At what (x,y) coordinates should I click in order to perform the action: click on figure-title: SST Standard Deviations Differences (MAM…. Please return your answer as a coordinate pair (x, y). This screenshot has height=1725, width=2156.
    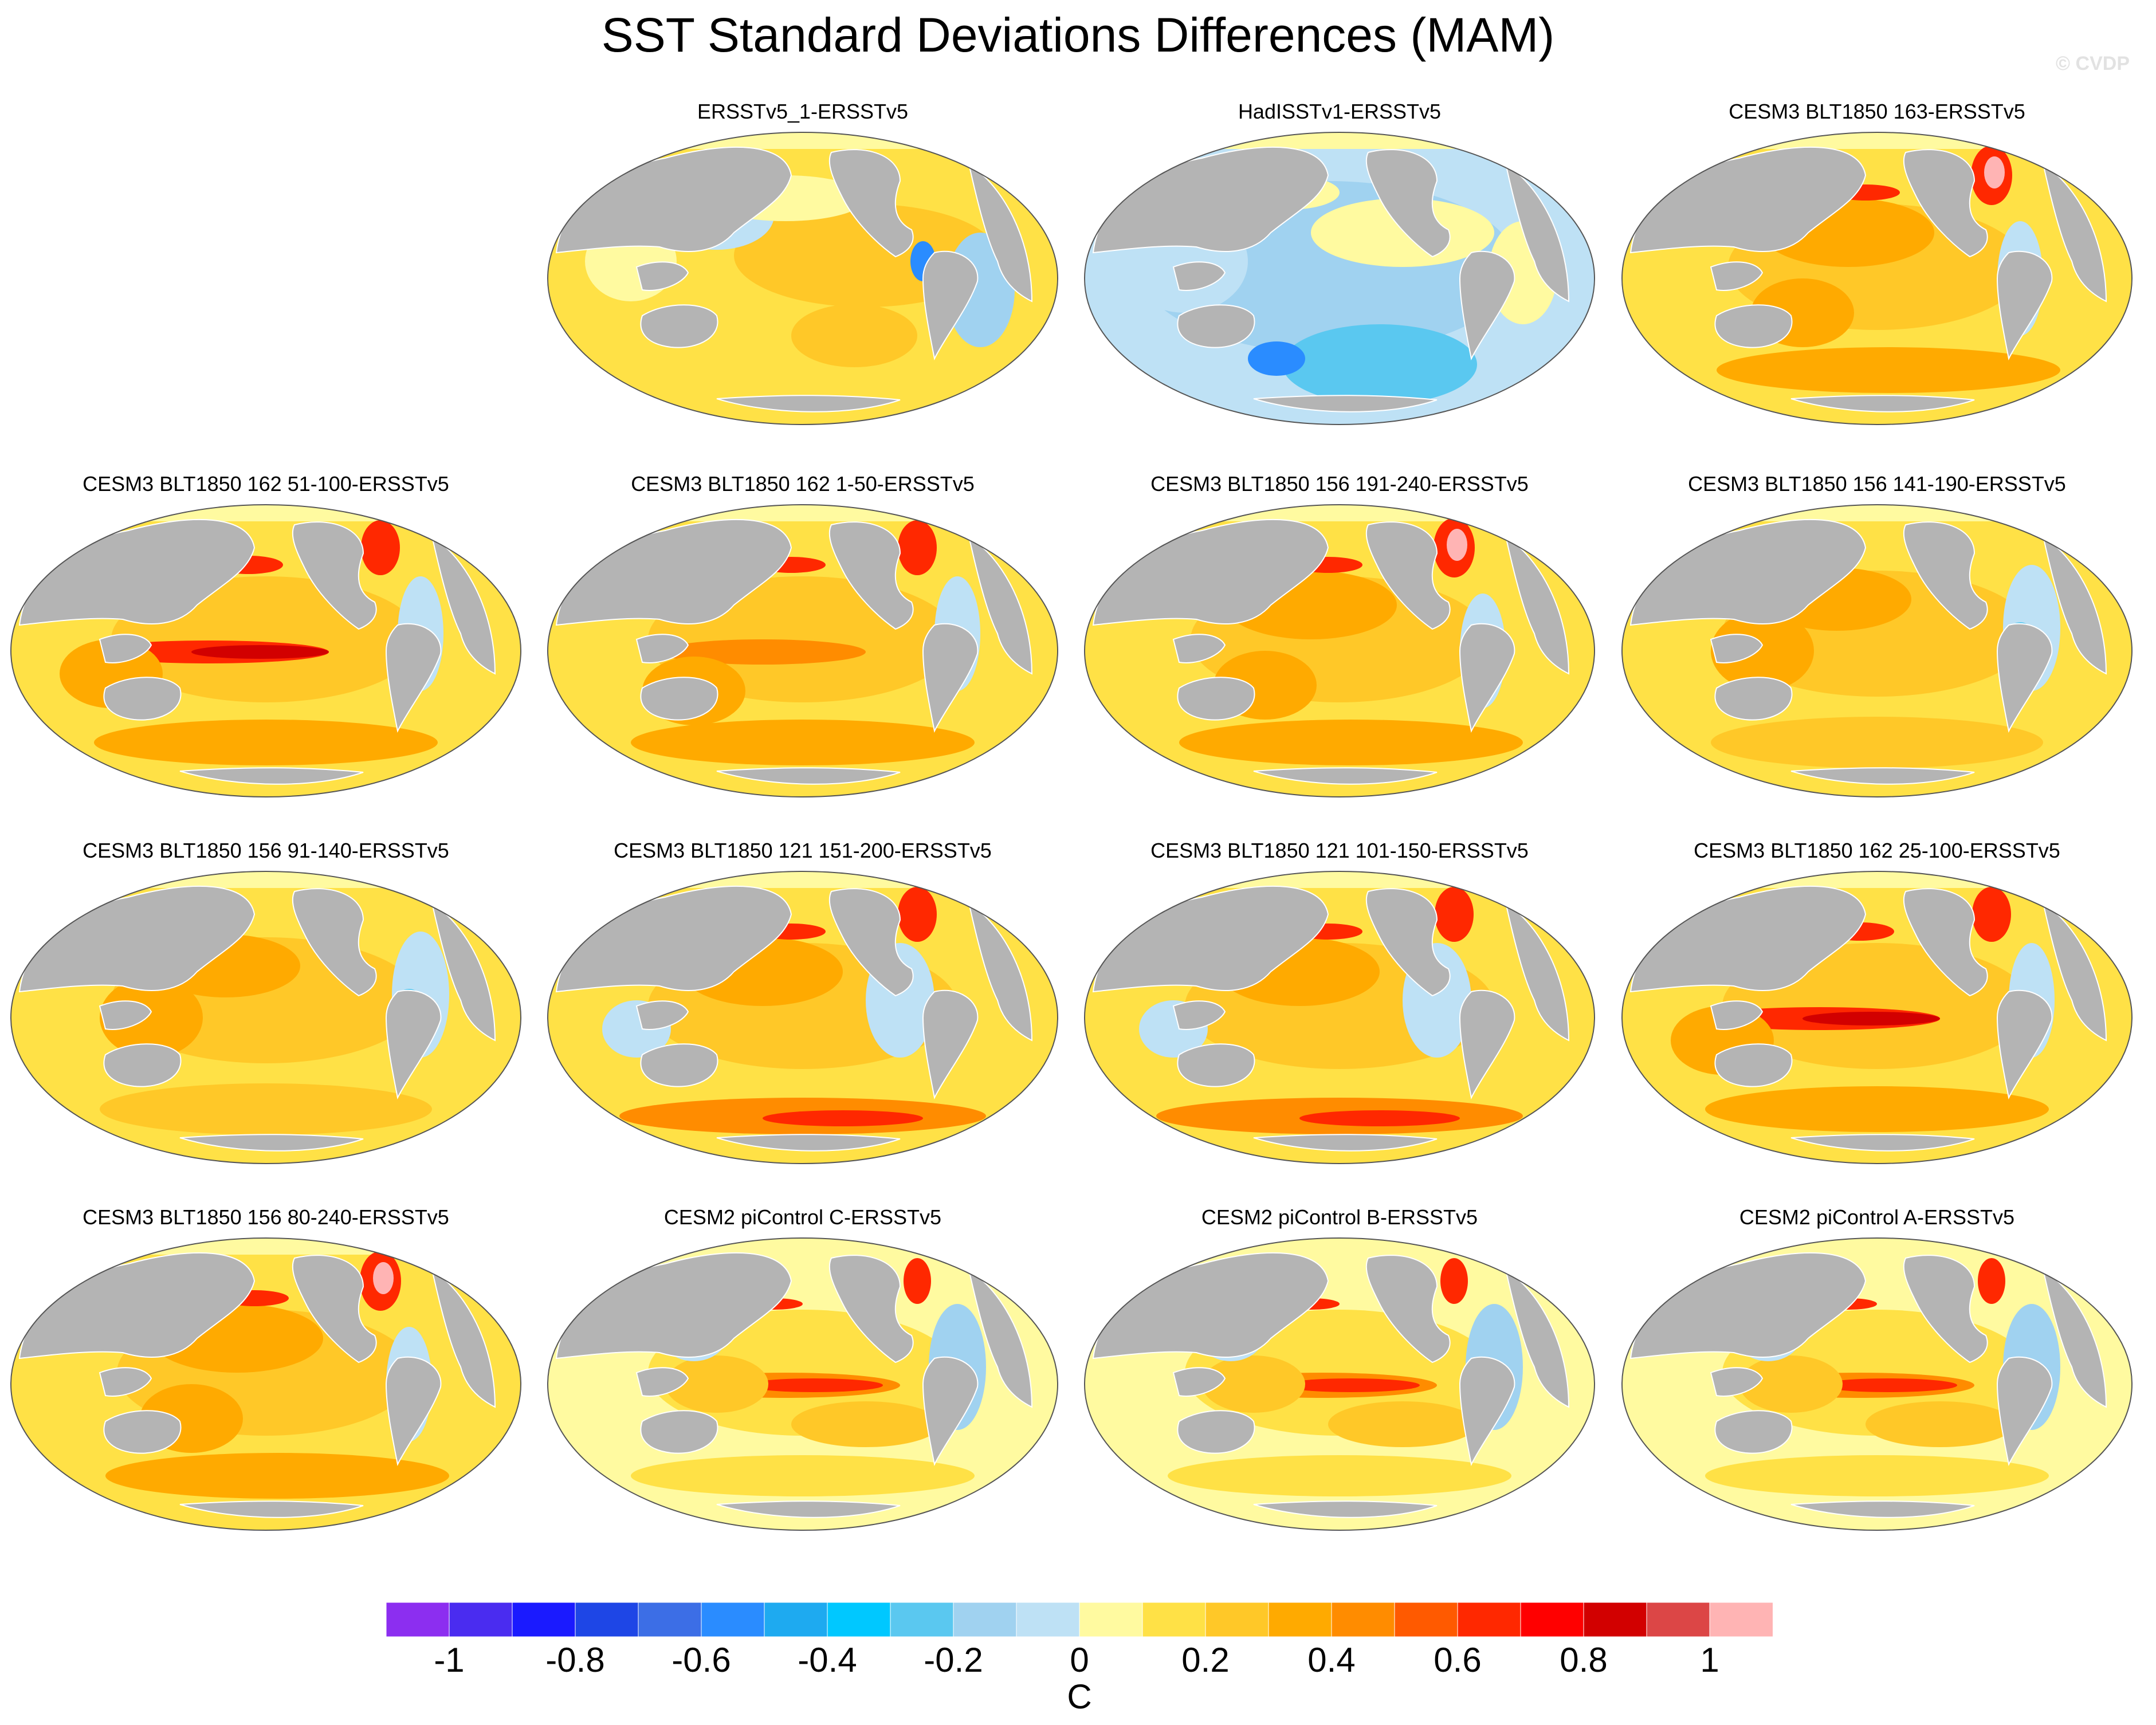
    Looking at the image, I should click on (1078, 35).